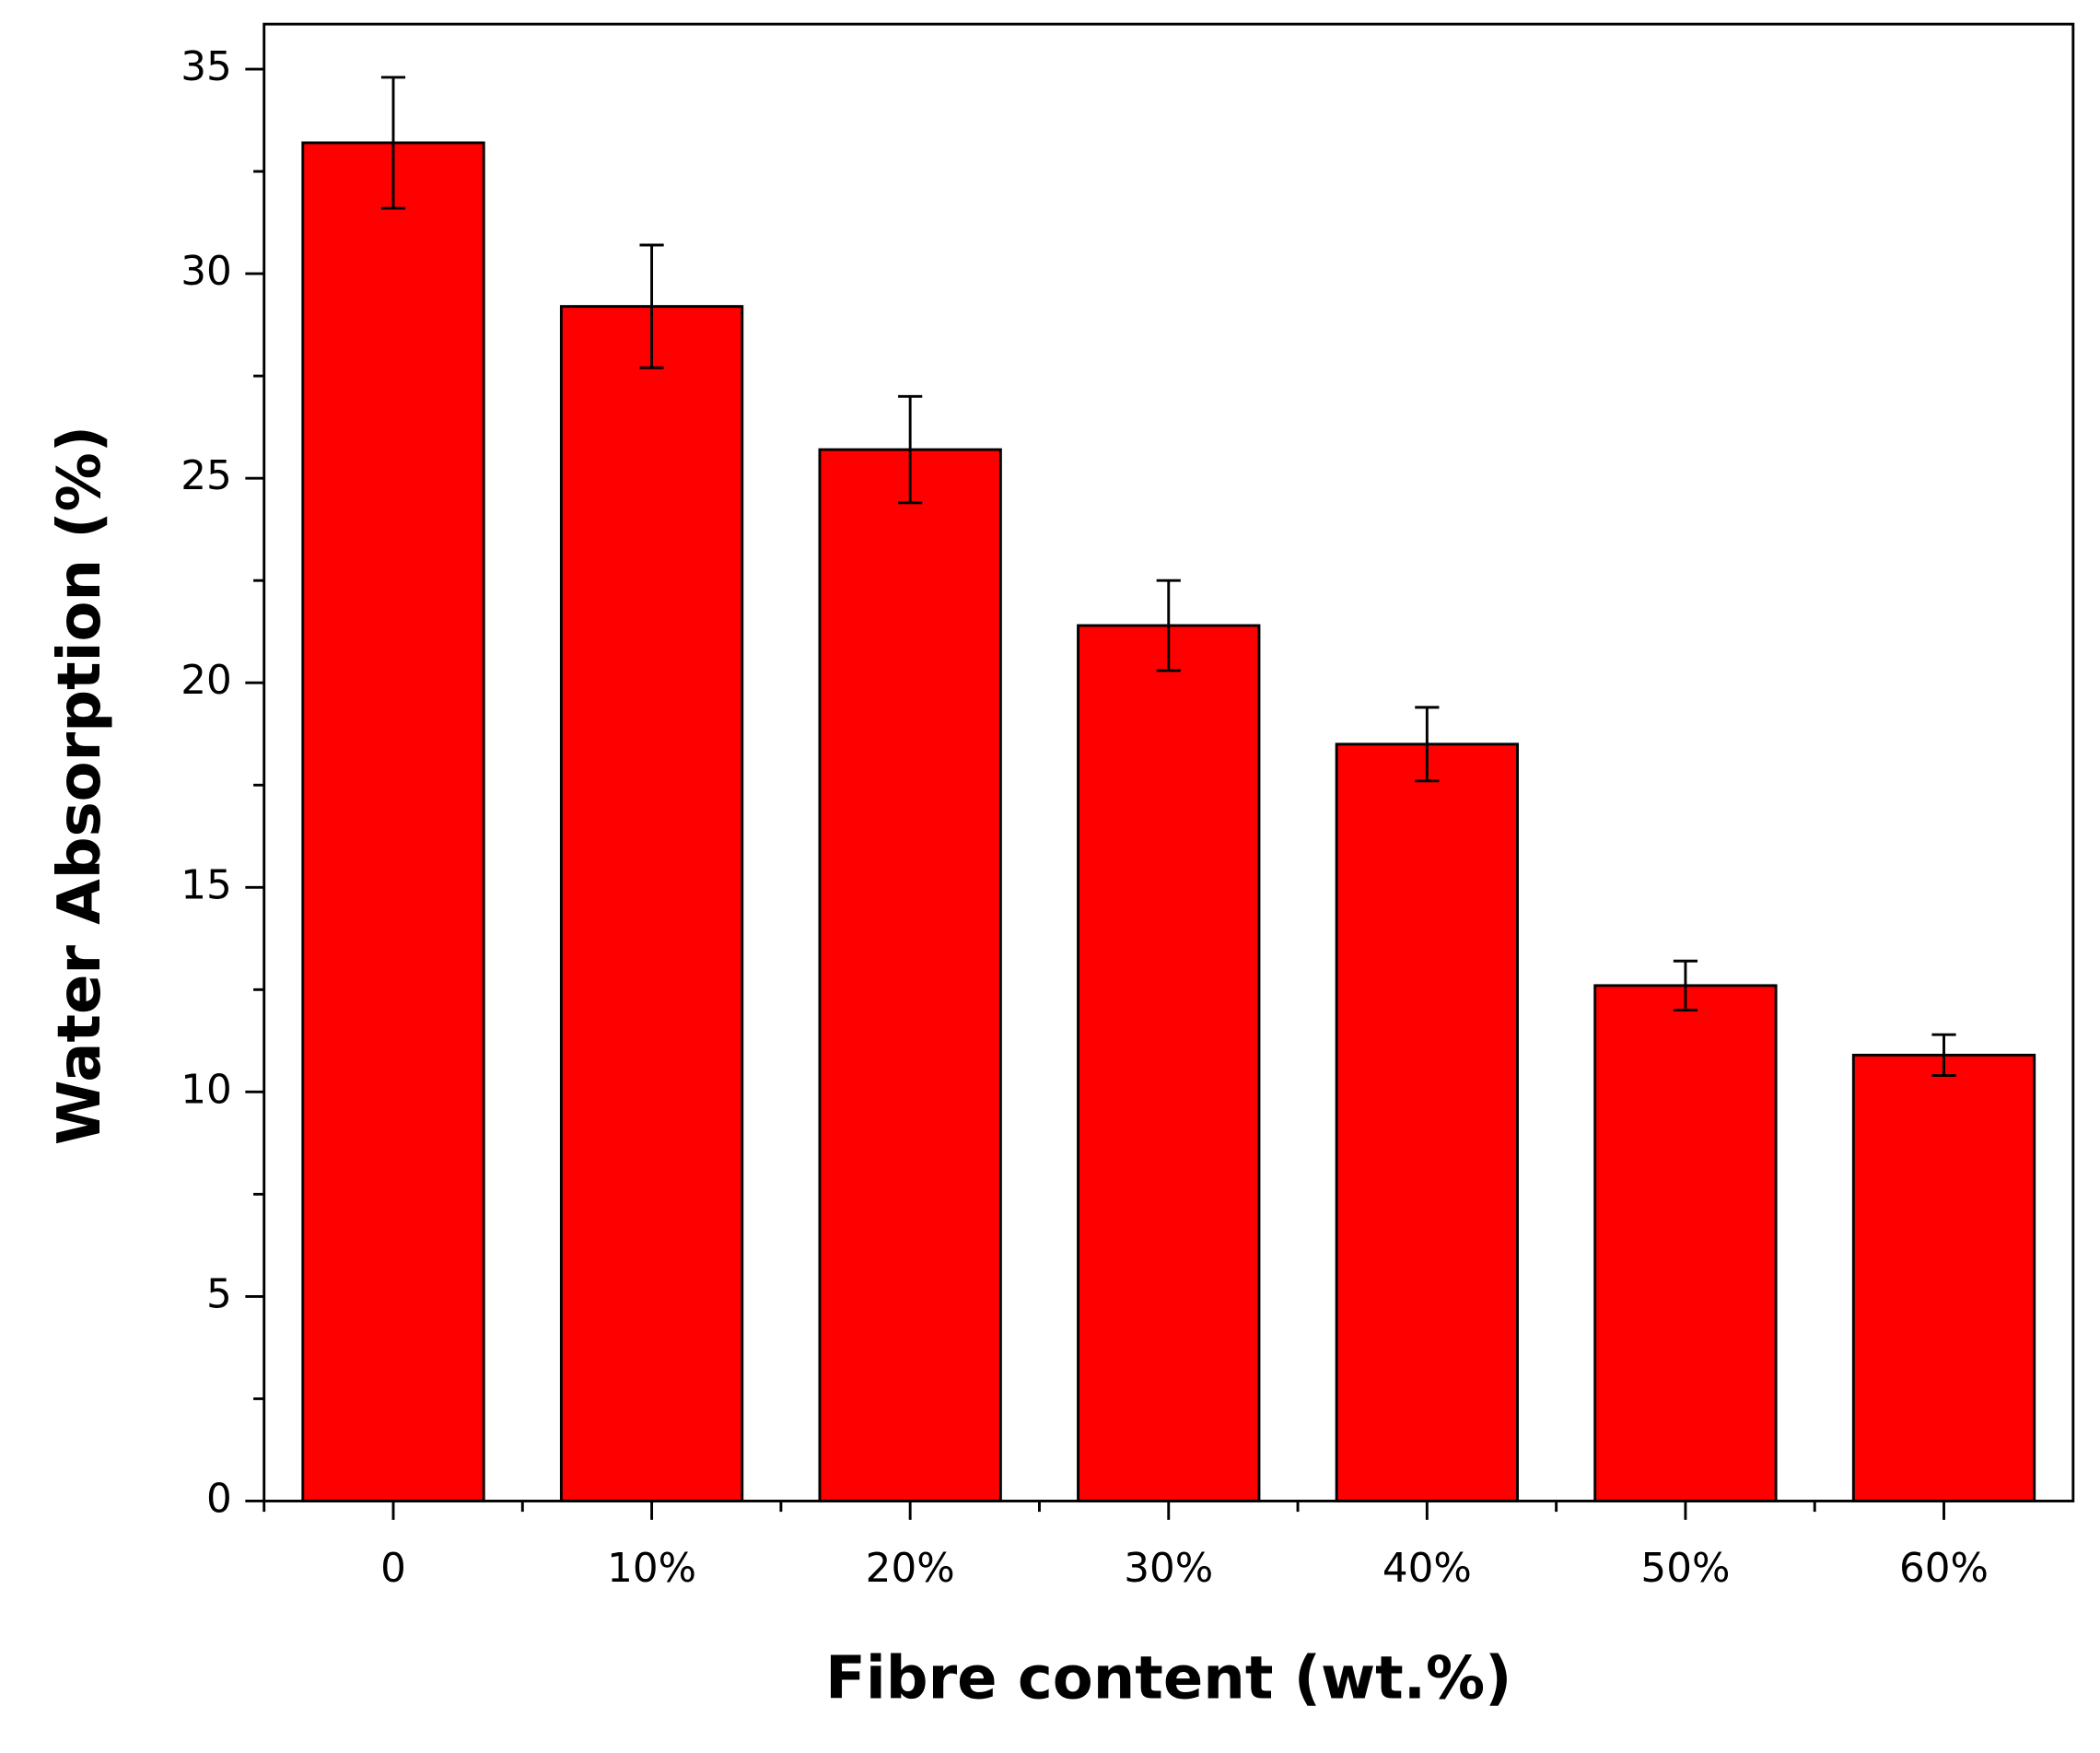 Image resolution: width=2100 pixels, height=1753 pixels. What do you see at coordinates (219, 1294) in the screenshot?
I see `y-tick-label: 5` at bounding box center [219, 1294].